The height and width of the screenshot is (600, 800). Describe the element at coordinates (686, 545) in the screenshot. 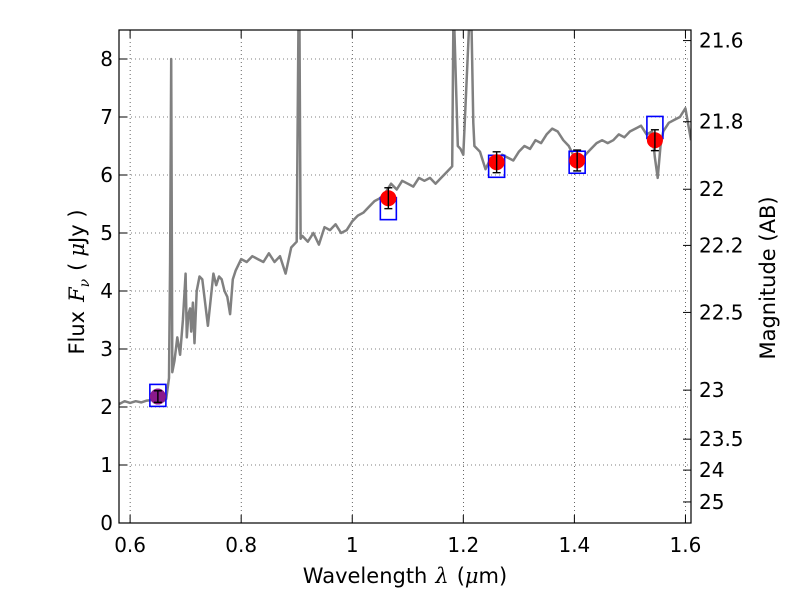

I see `x-tick-label: 1.6` at that location.